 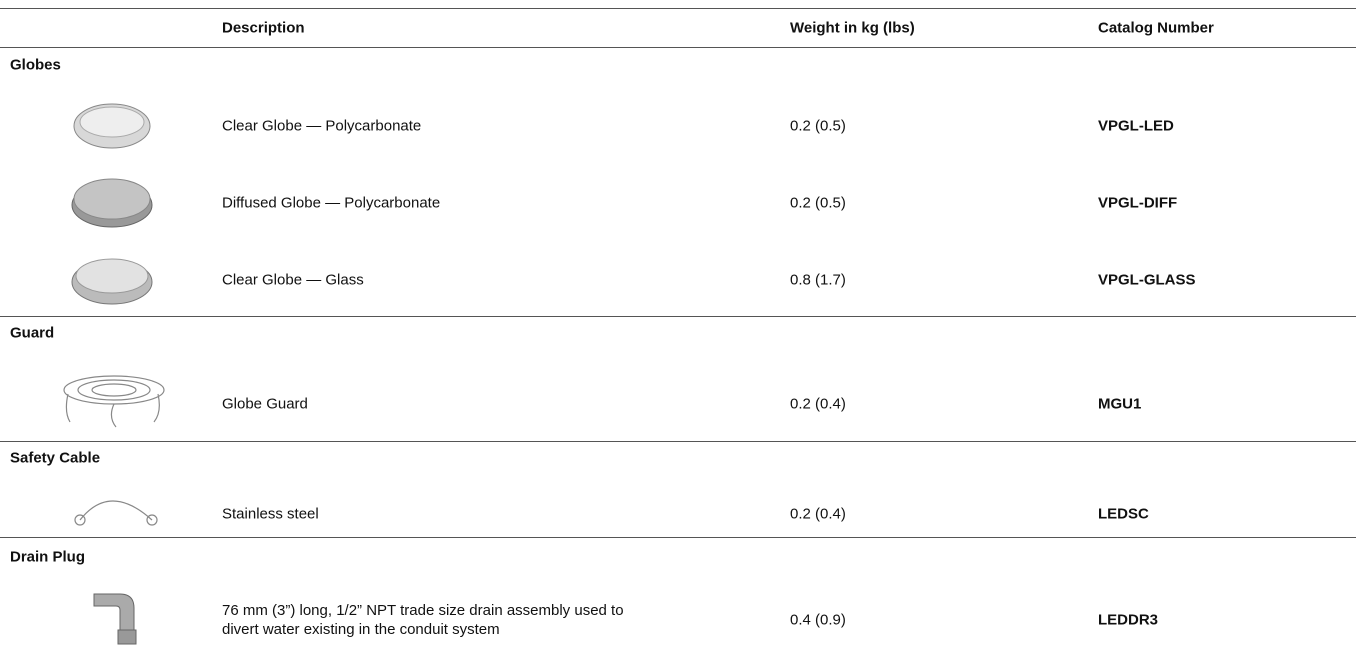 I want to click on section-title: Drain Plug, so click(x=48, y=557).